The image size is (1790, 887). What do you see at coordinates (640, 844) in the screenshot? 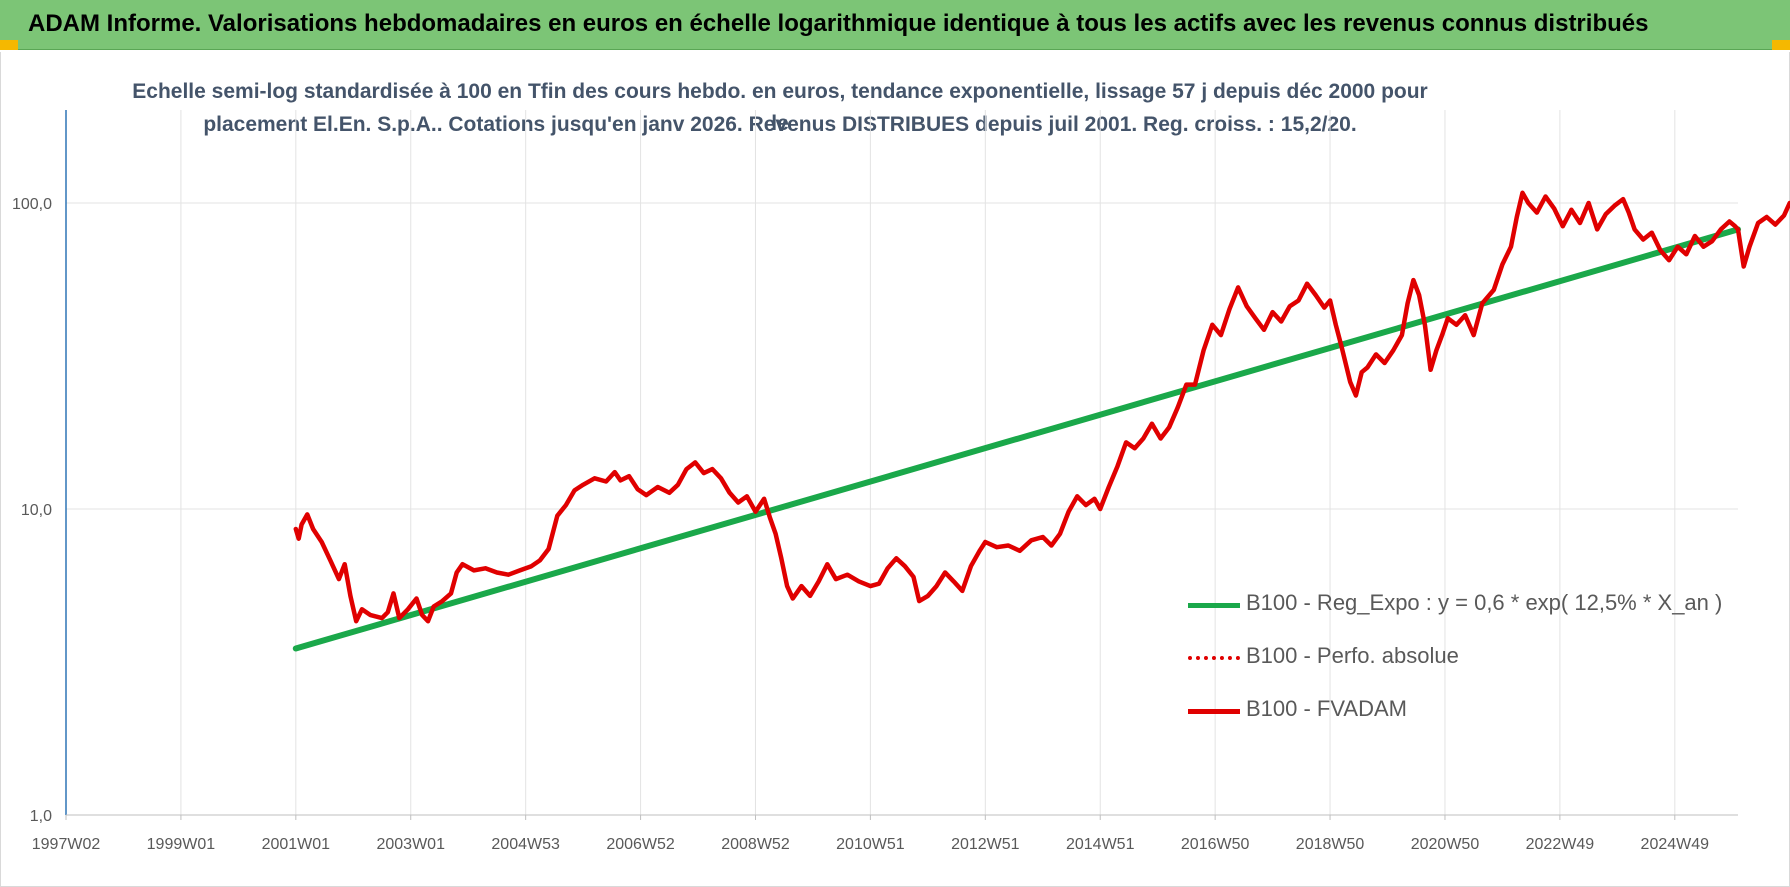
I see `x-tick-label-5: 2006W52` at bounding box center [640, 844].